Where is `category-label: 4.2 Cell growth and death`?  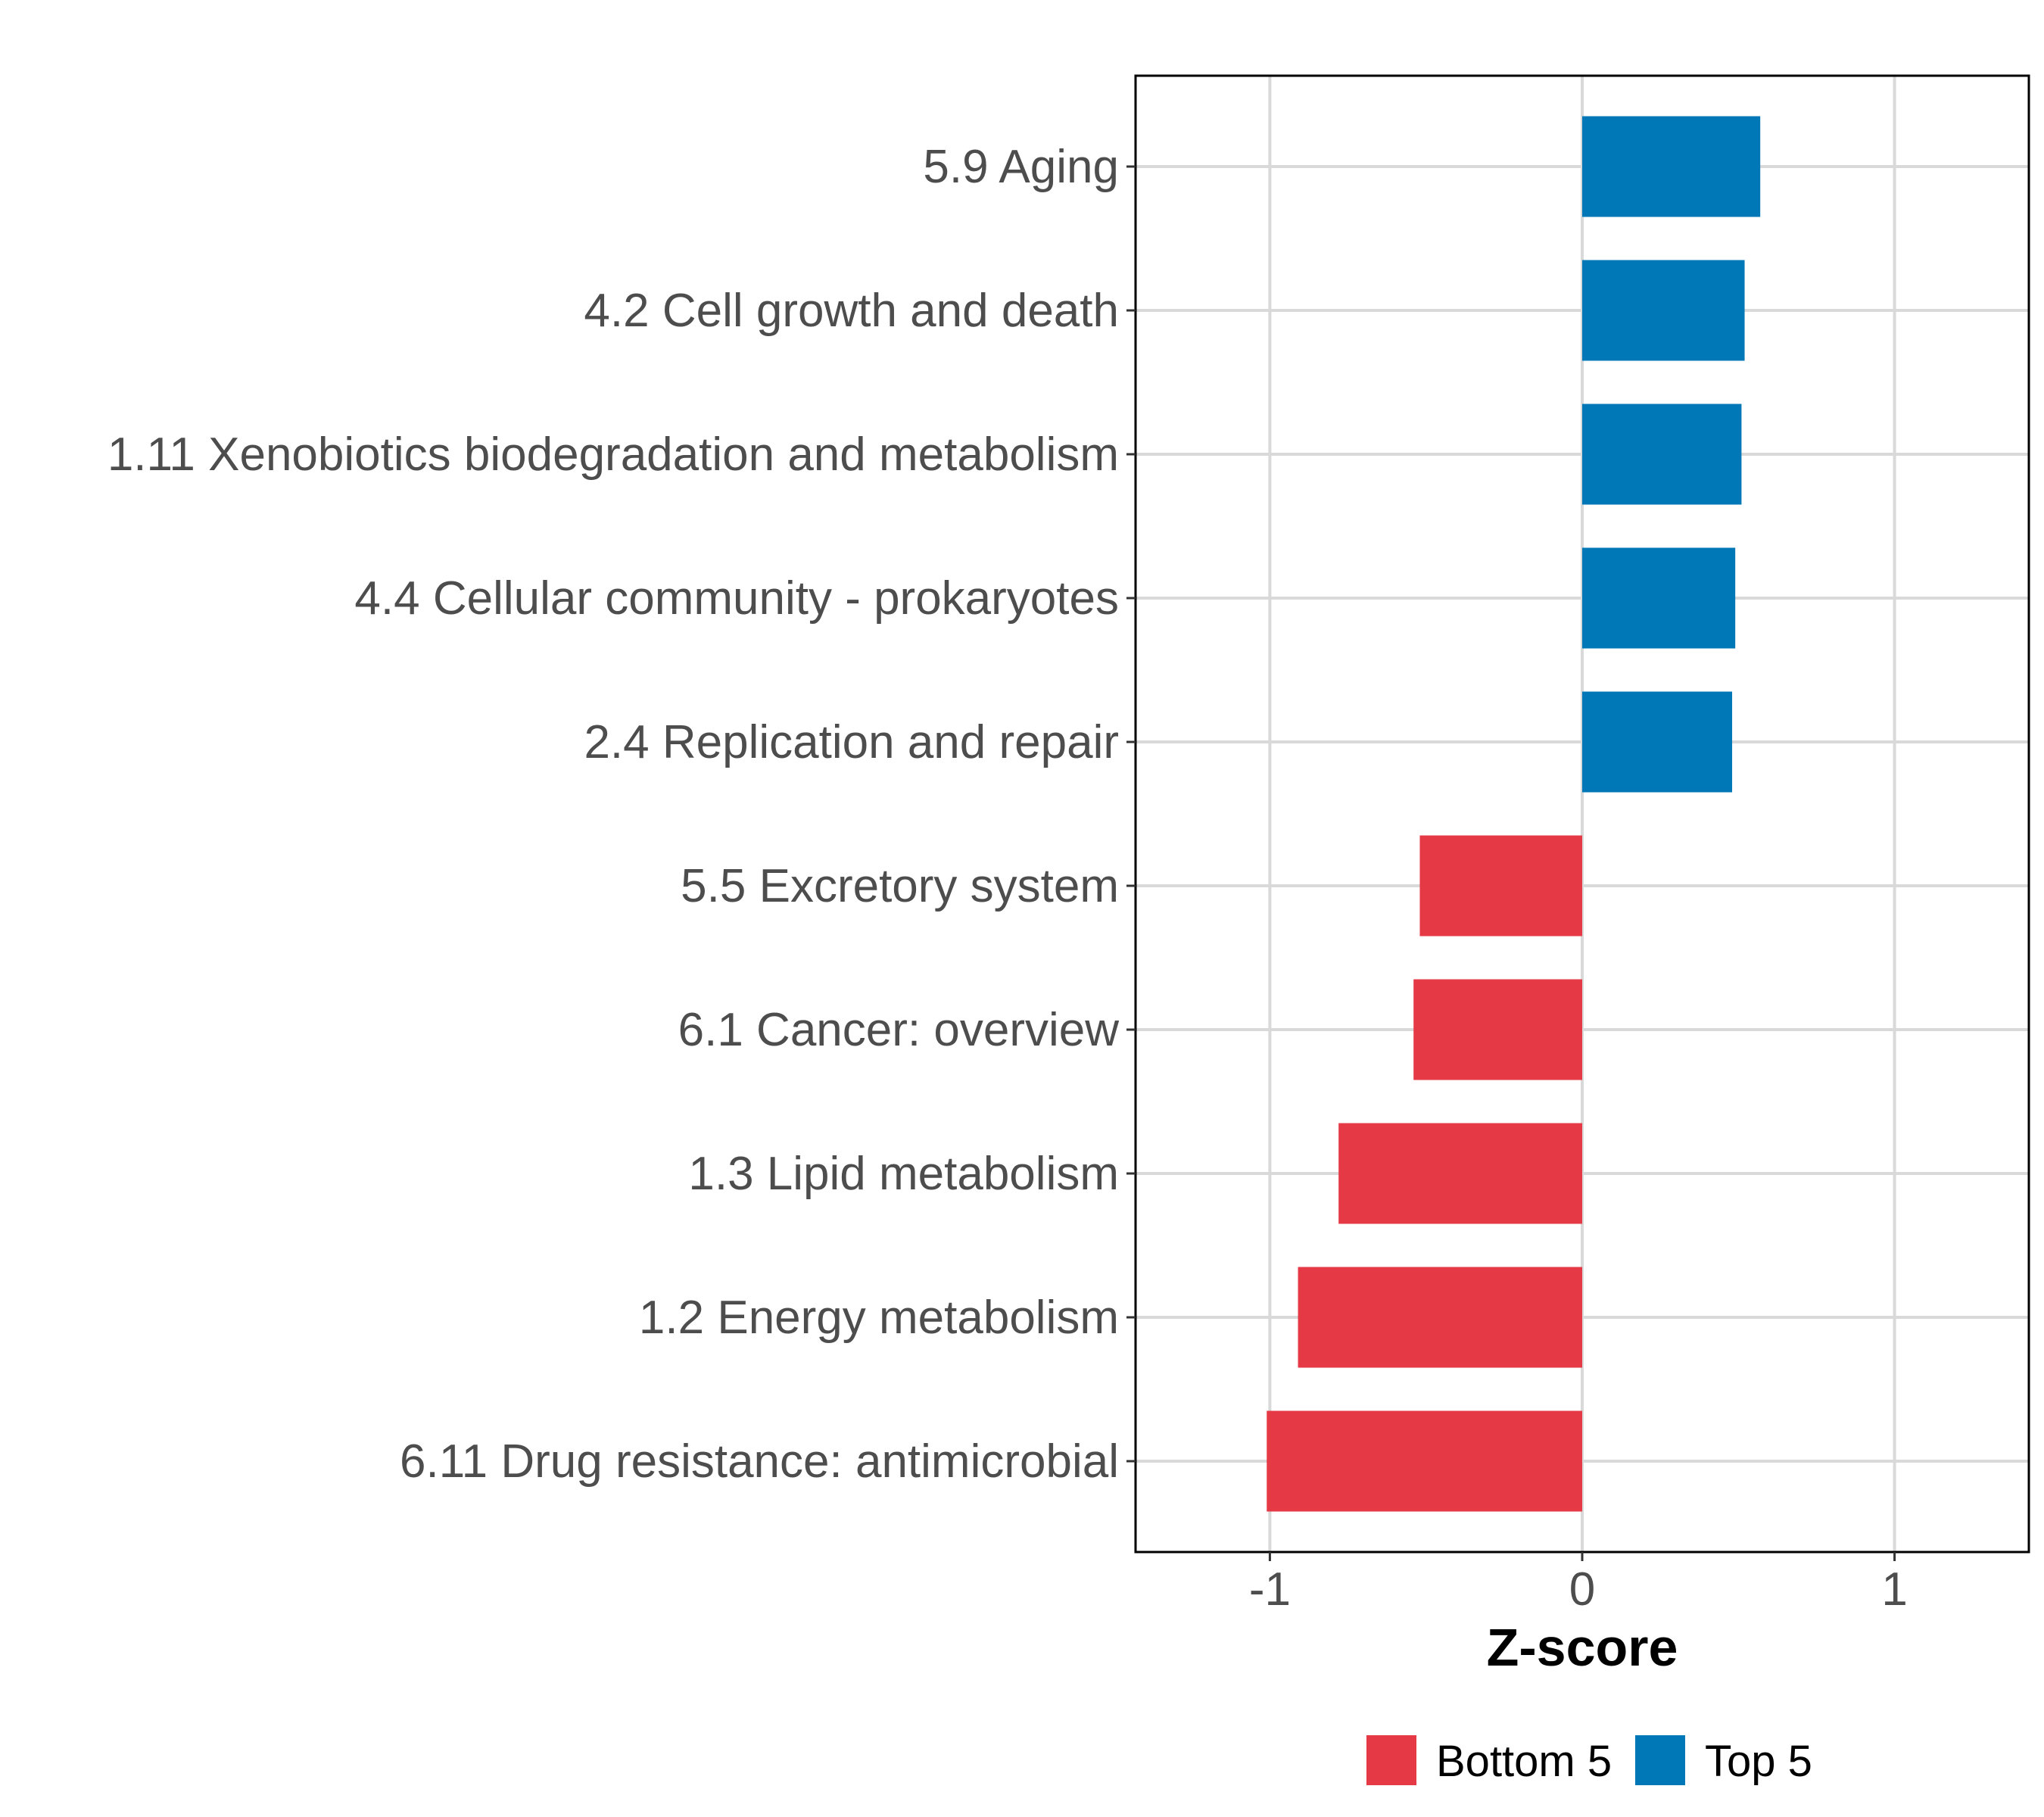
category-label: 4.2 Cell growth and death is located at coordinates (851, 311).